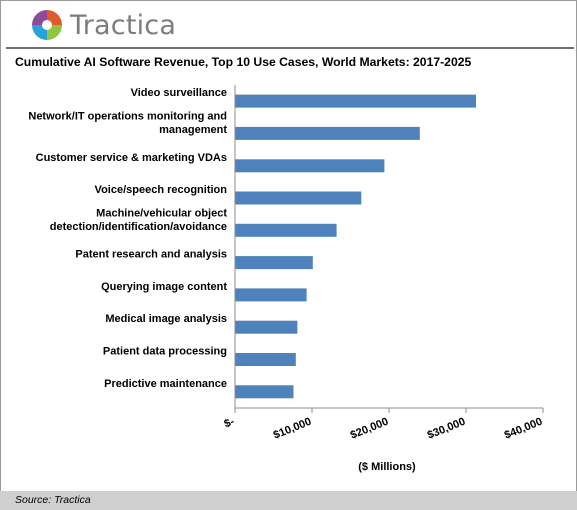 The image size is (577, 510). I want to click on category-label: Querying image content, so click(164, 287).